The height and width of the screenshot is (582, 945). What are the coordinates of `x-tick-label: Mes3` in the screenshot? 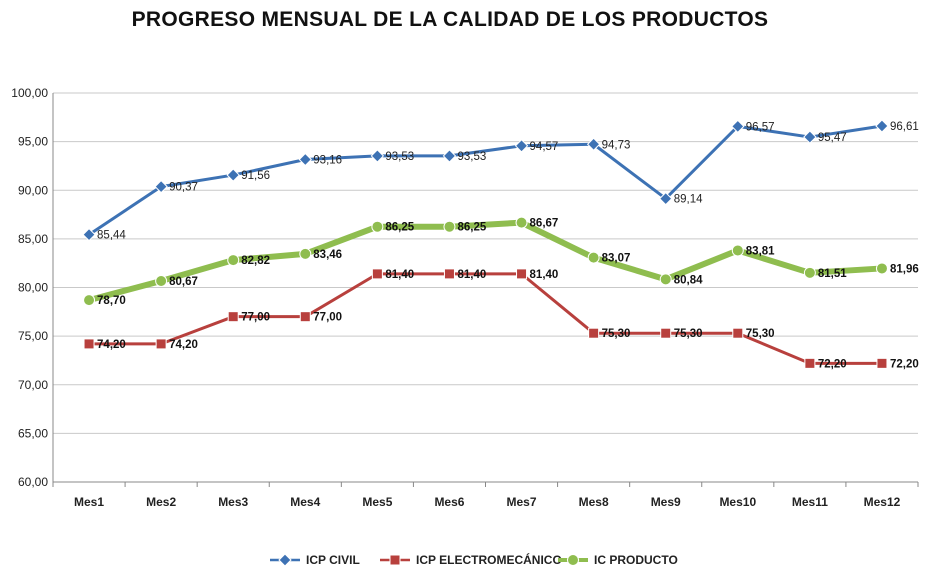 It's located at (233, 502).